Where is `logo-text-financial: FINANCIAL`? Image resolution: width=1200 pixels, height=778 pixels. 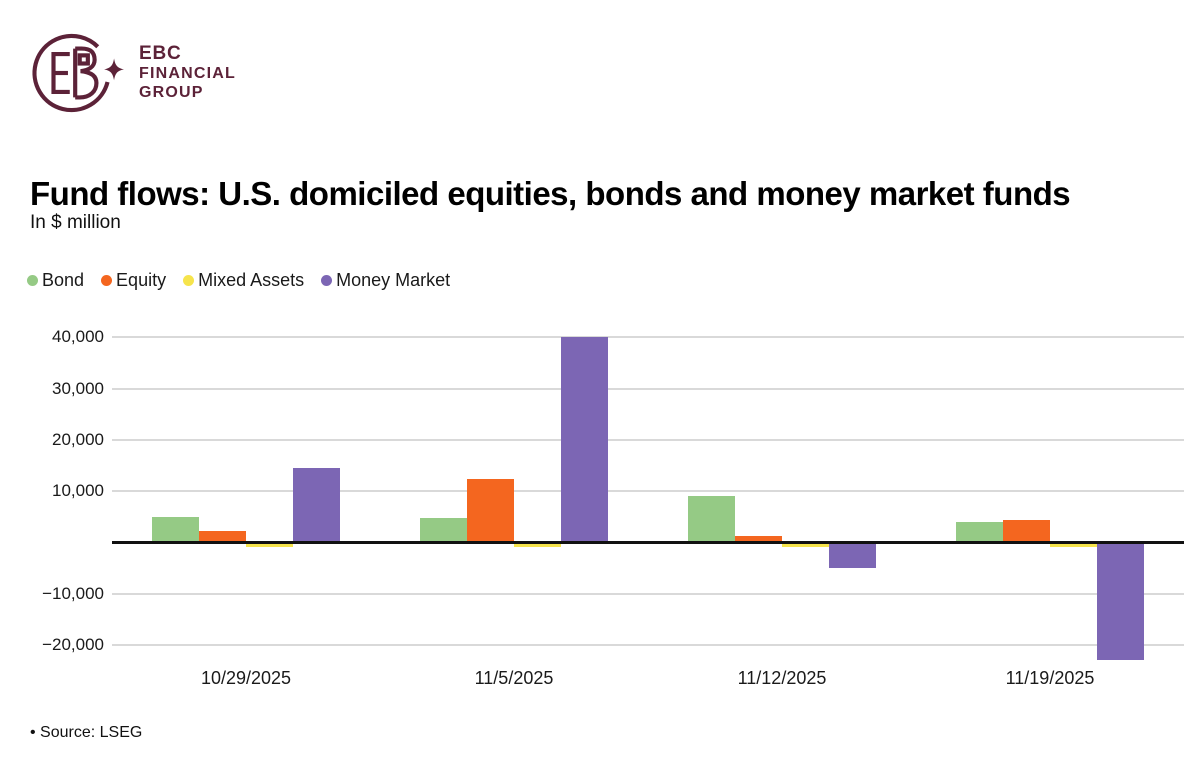 logo-text-financial: FINANCIAL is located at coordinates (188, 73).